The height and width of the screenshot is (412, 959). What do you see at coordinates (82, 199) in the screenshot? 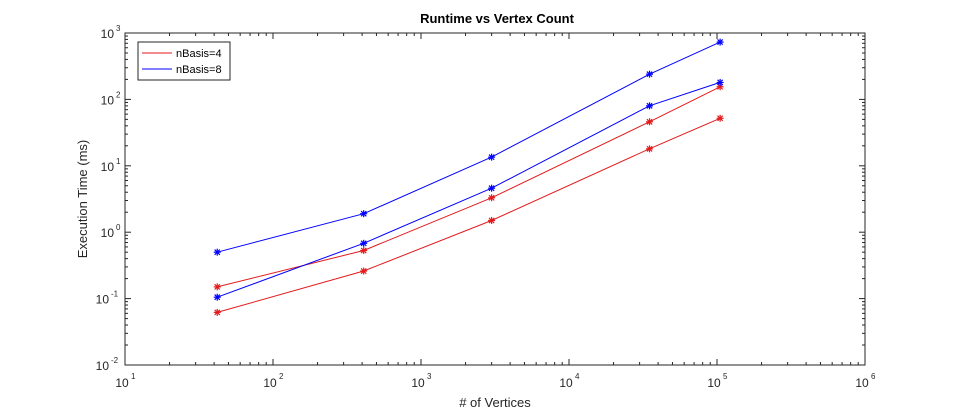
I see `y-axis-label: Execution Time (ms)` at bounding box center [82, 199].